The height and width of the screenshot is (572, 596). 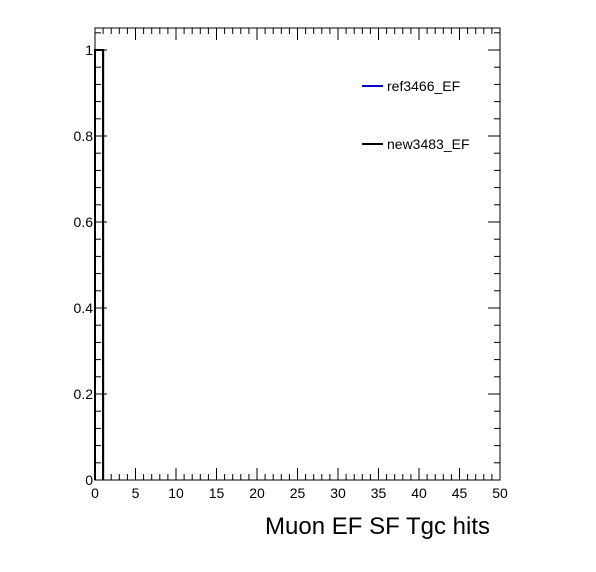 I want to click on y-tick-label: 0, so click(x=89, y=480).